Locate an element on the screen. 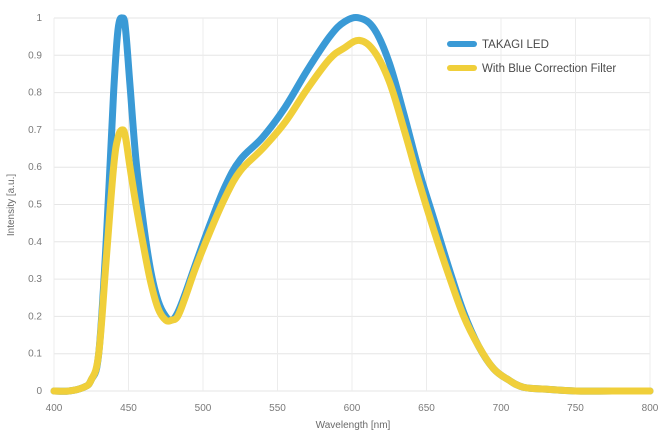  y-tick-label: 0 is located at coordinates (39, 391).